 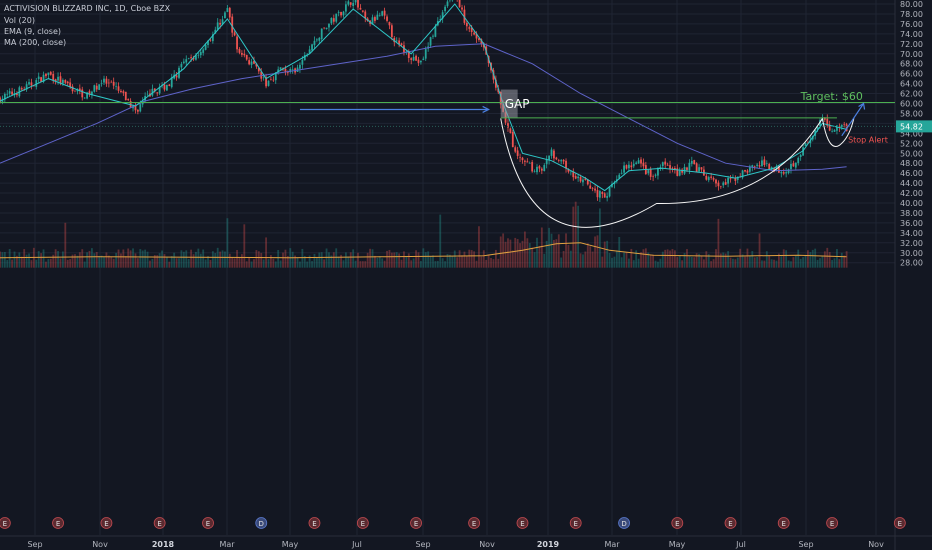 I want to click on y-tick-label: 48.00, so click(x=911, y=163).